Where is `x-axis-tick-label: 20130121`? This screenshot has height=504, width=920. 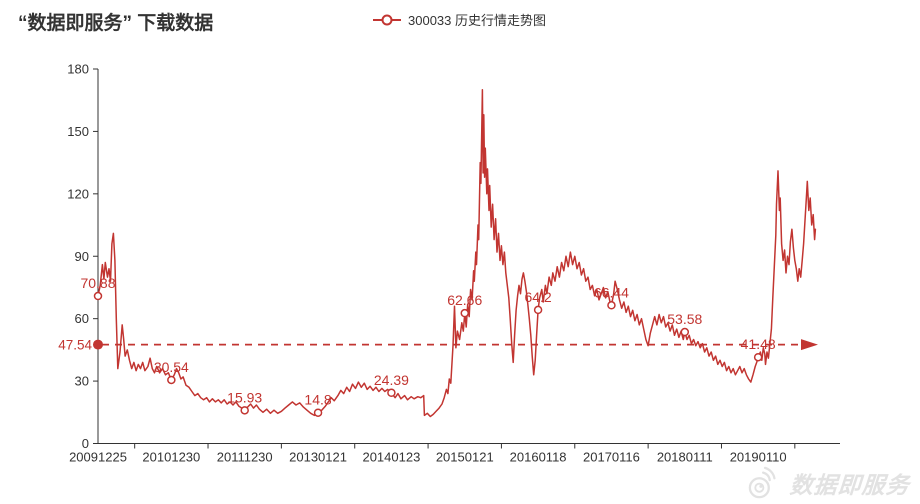
x-axis-tick-label: 20130121 is located at coordinates (318, 457).